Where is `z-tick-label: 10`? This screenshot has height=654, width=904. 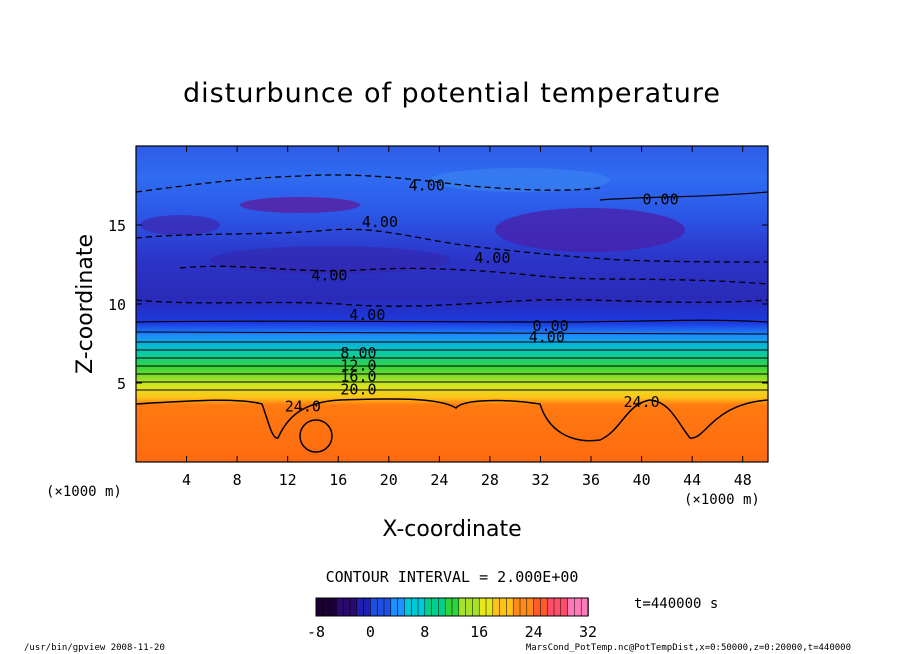 z-tick-label: 10 is located at coordinates (117, 305).